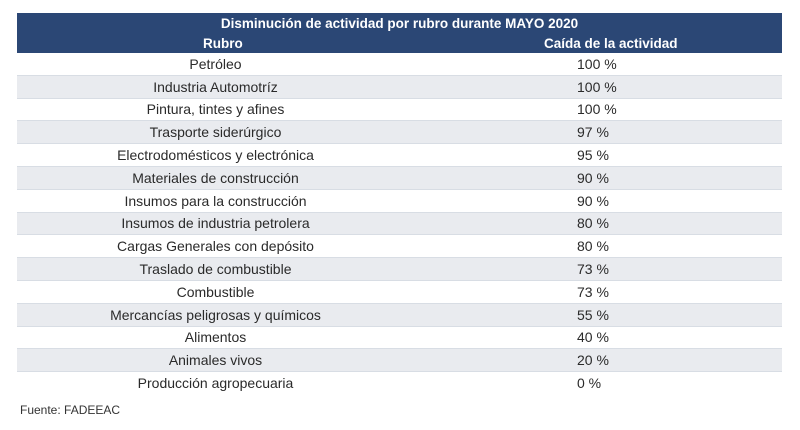 Image resolution: width=800 pixels, height=430 pixels. I want to click on table-row: Industria Automotríz 100 %, so click(400, 87).